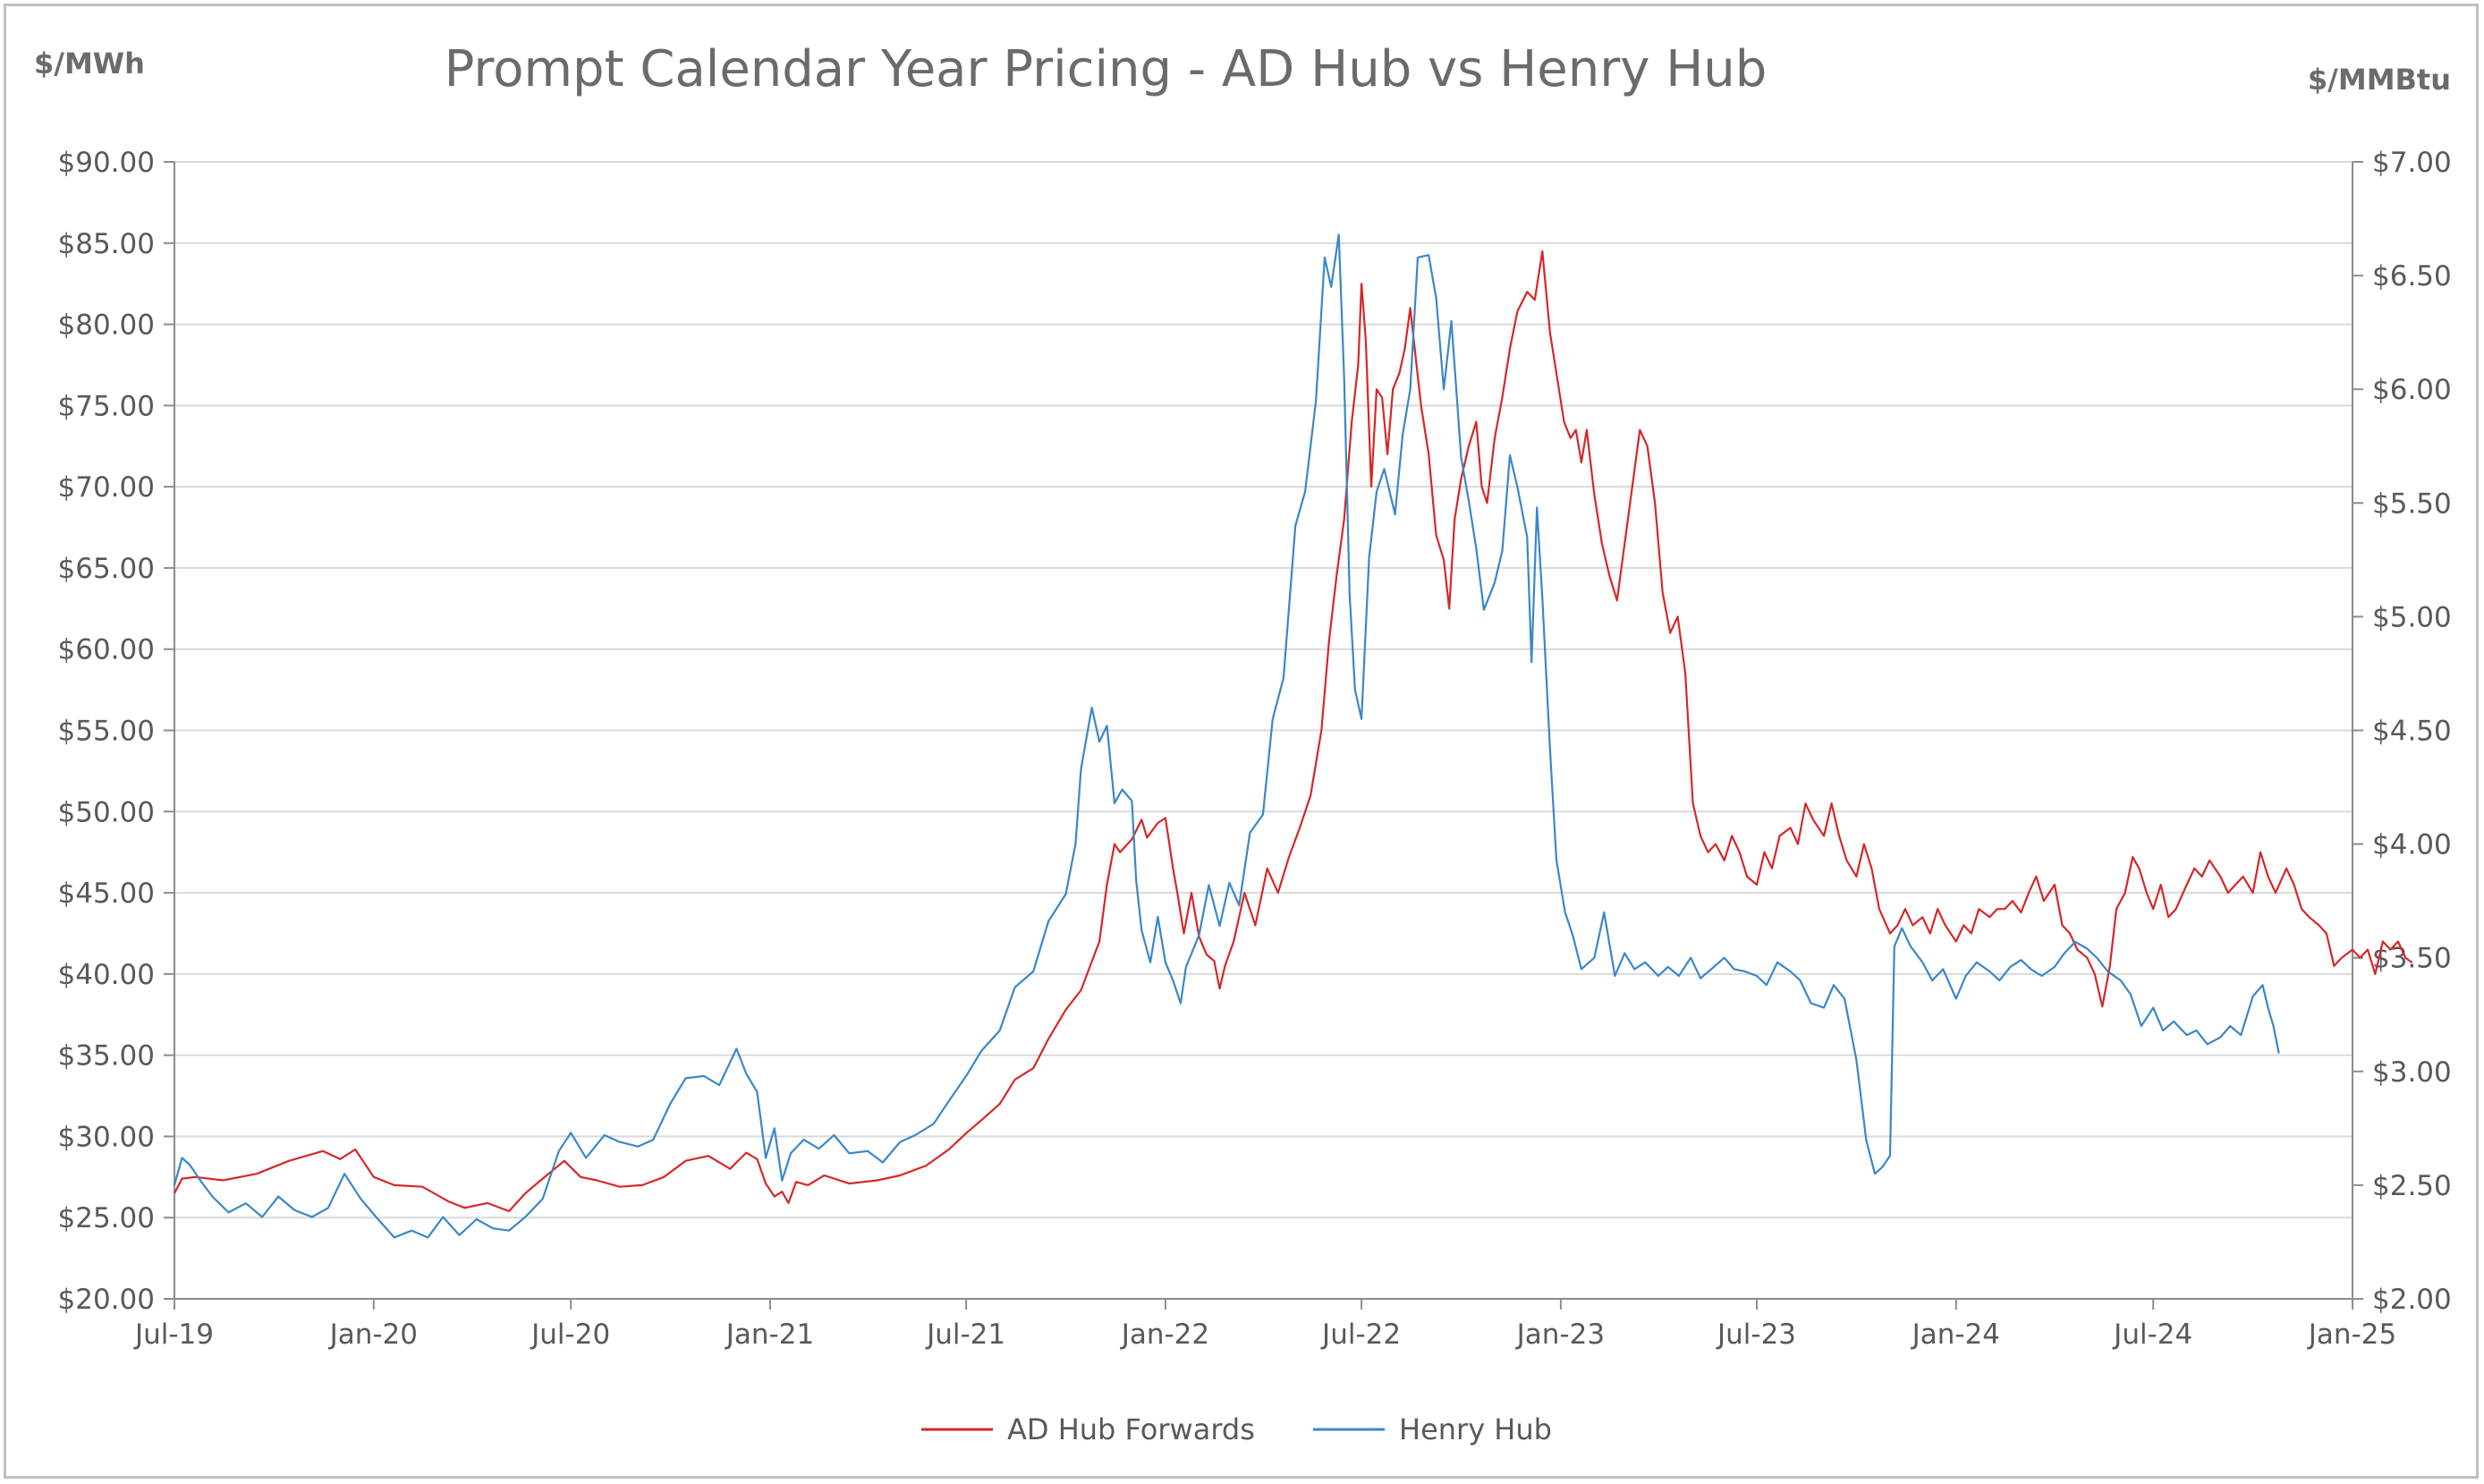  Describe the element at coordinates (373, 1335) in the screenshot. I see `x-tick-label: Jan-20` at that location.